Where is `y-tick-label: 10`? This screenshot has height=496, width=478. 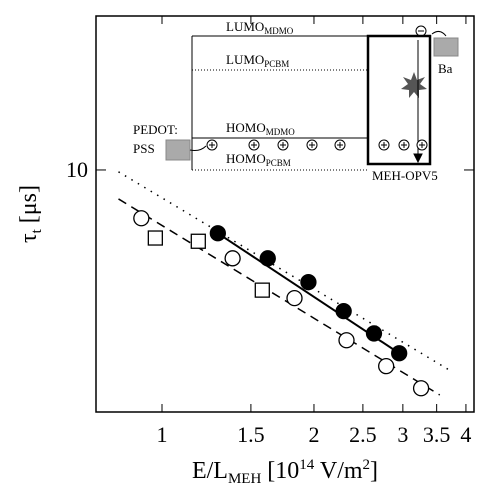
y-tick-label: 10 is located at coordinates (77, 169).